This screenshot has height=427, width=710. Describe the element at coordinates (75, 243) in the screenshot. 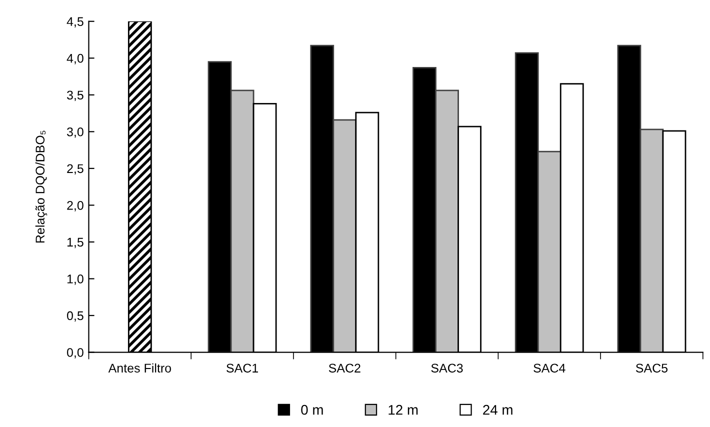

I see `y-tick-label: 1,5` at that location.